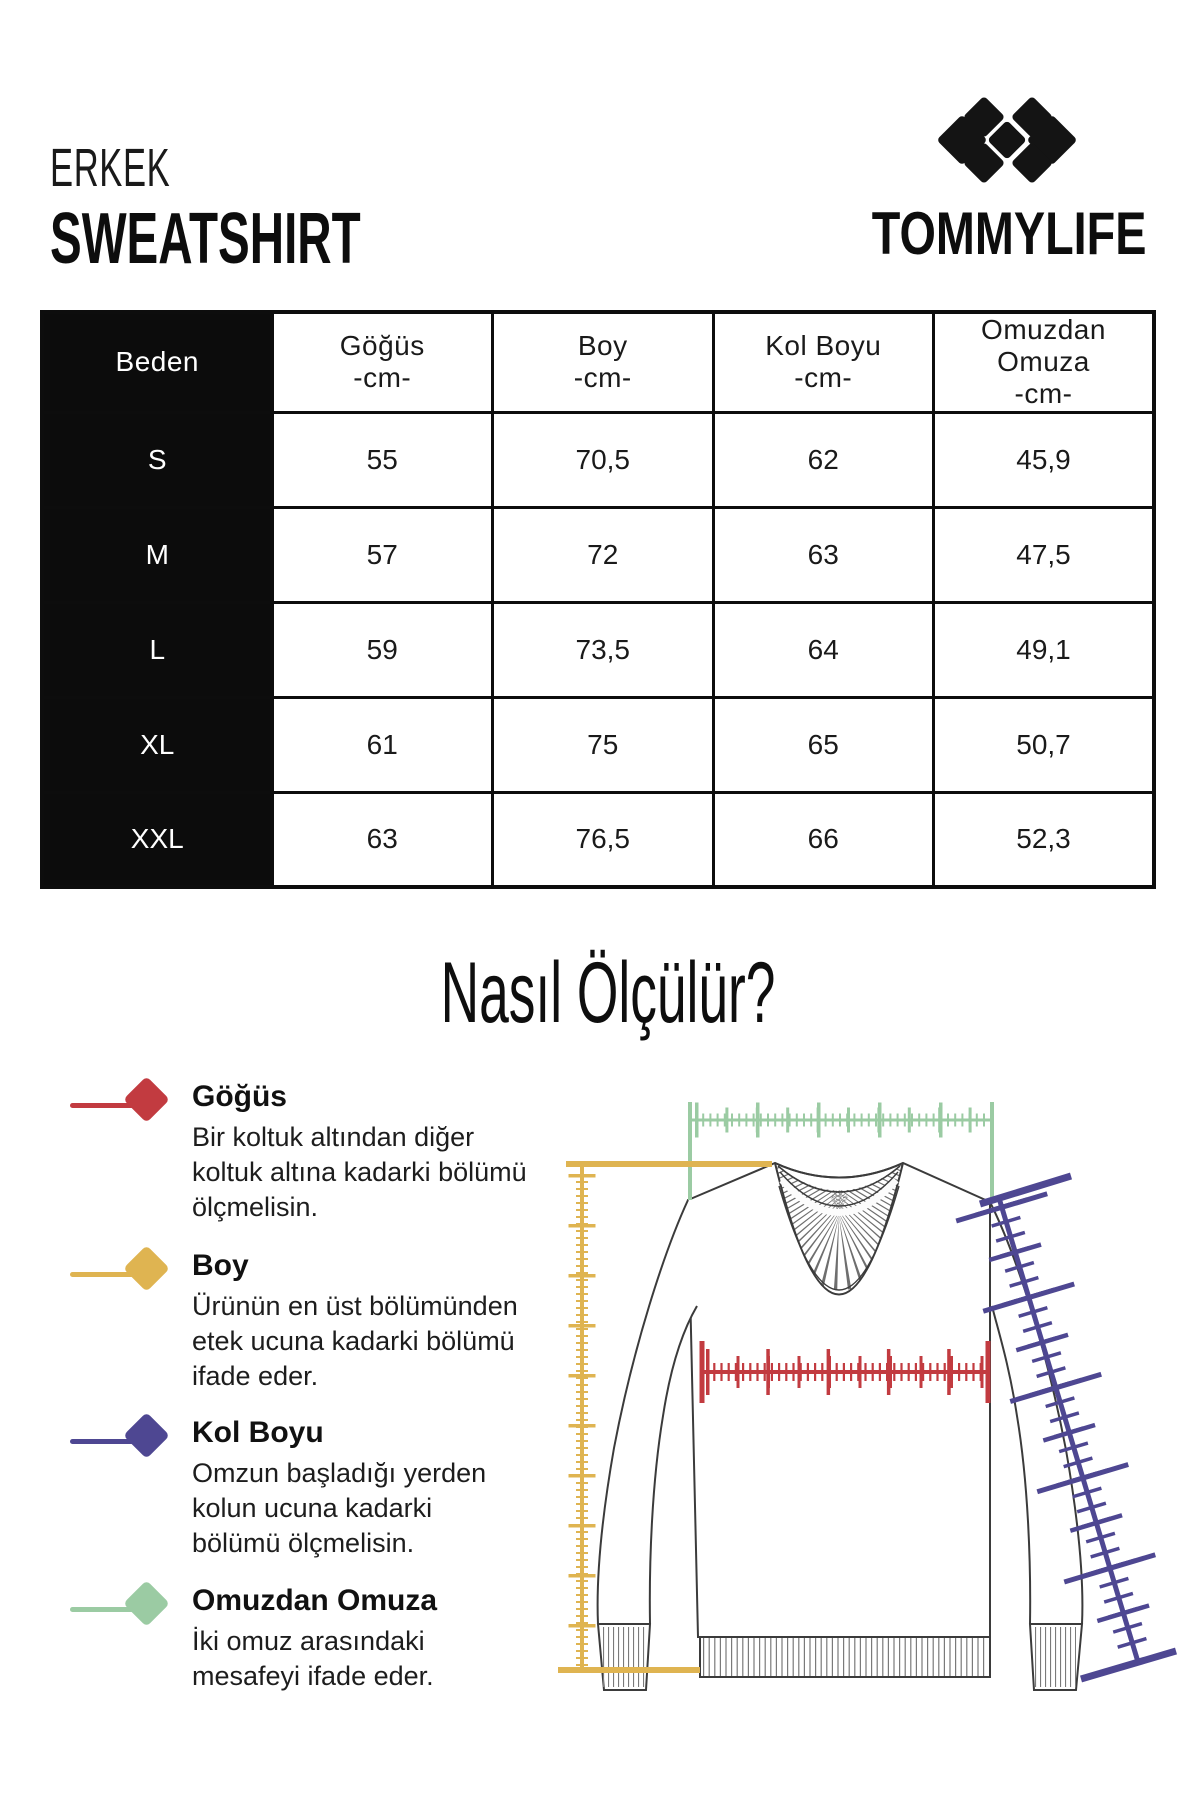  Describe the element at coordinates (131, 1608) in the screenshot. I see `omuzdan-omuza-diamond-marker-icon` at that location.